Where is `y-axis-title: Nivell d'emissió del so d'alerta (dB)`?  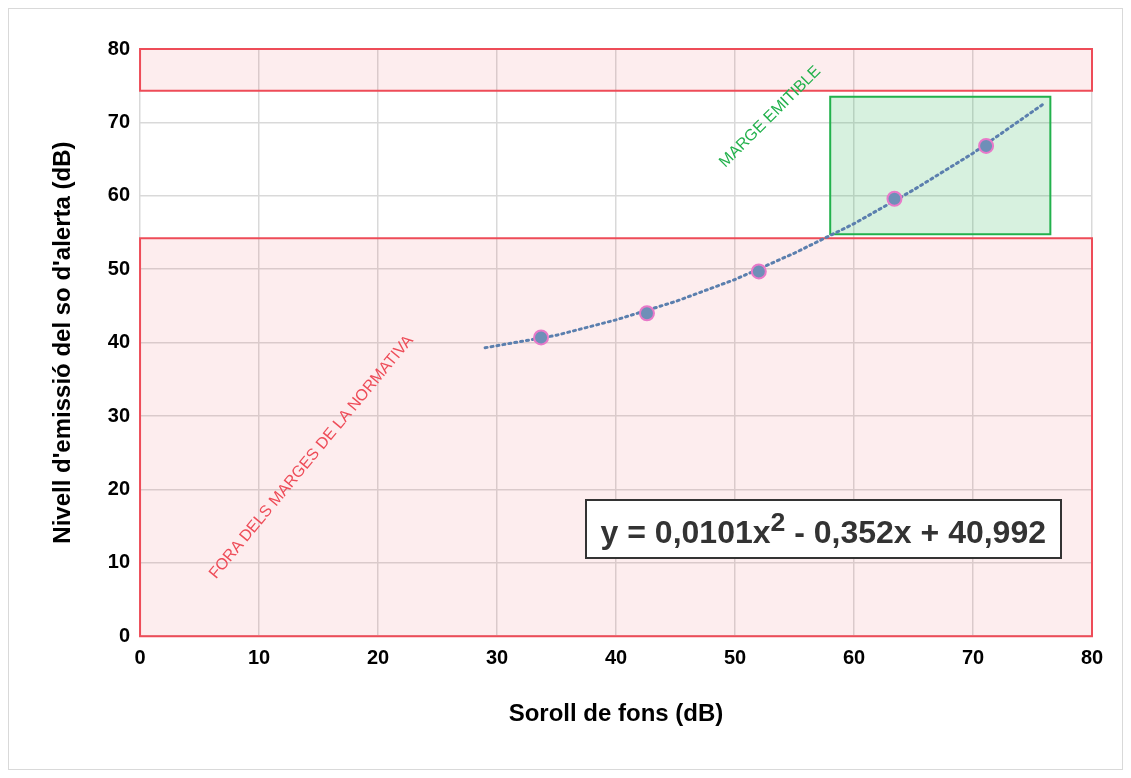
y-axis-title: Nivell d'emissió del so d'alerta (dB) is located at coordinates (62, 342).